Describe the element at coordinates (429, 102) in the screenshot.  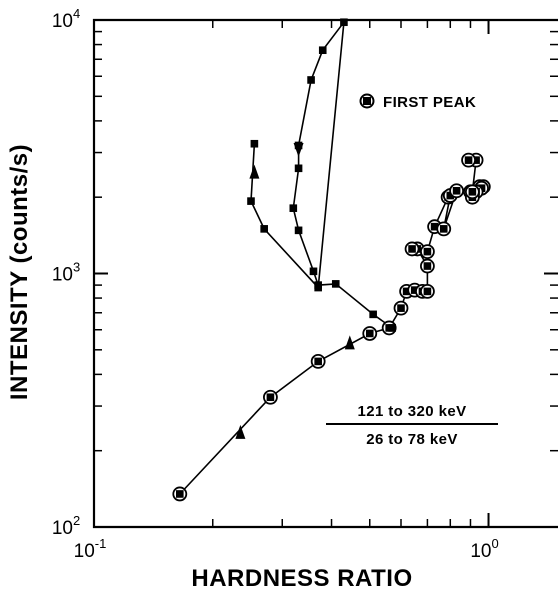
I see `legend-label-first-peak: FIRST PEAK` at that location.